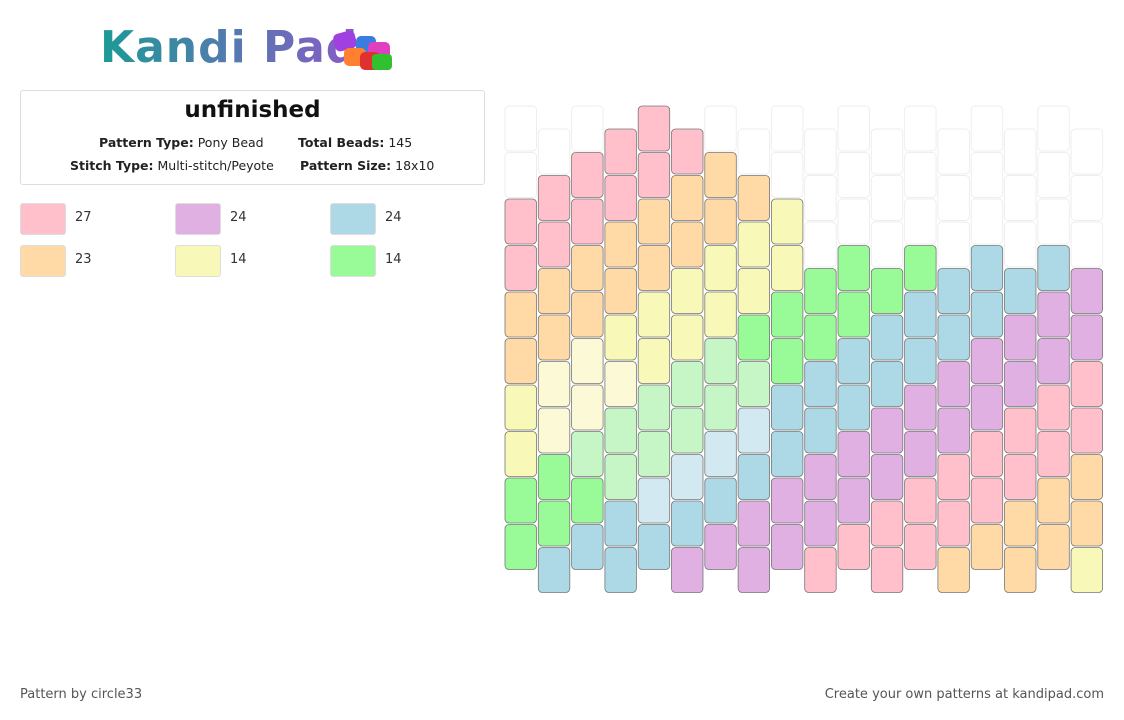 This screenshot has height=720, width=1124. What do you see at coordinates (229, 47) in the screenshot?
I see `logo: Kandi Pad` at bounding box center [229, 47].